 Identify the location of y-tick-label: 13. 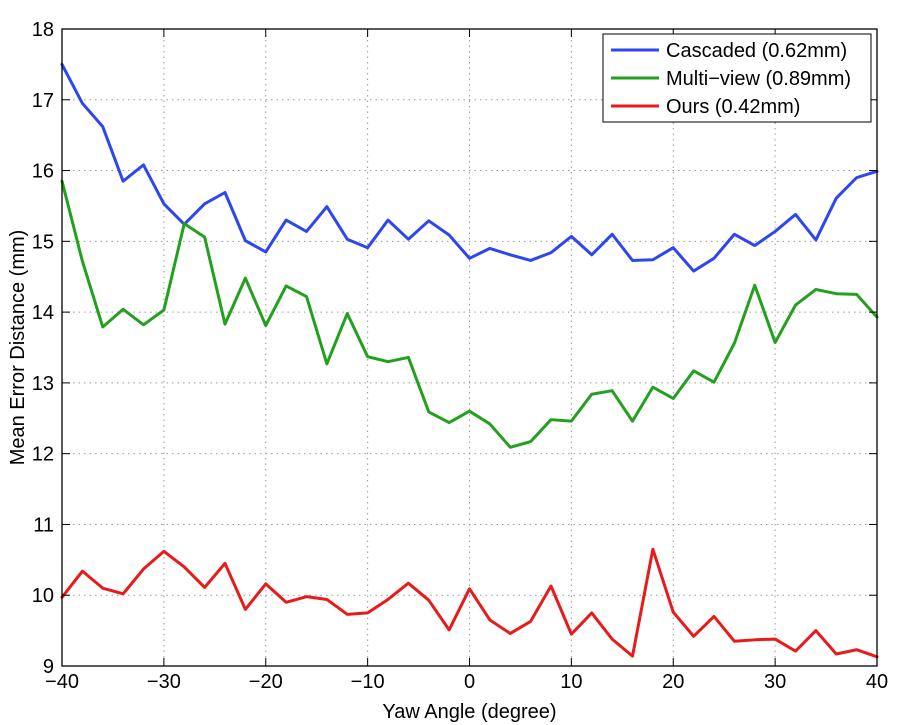
(43, 384).